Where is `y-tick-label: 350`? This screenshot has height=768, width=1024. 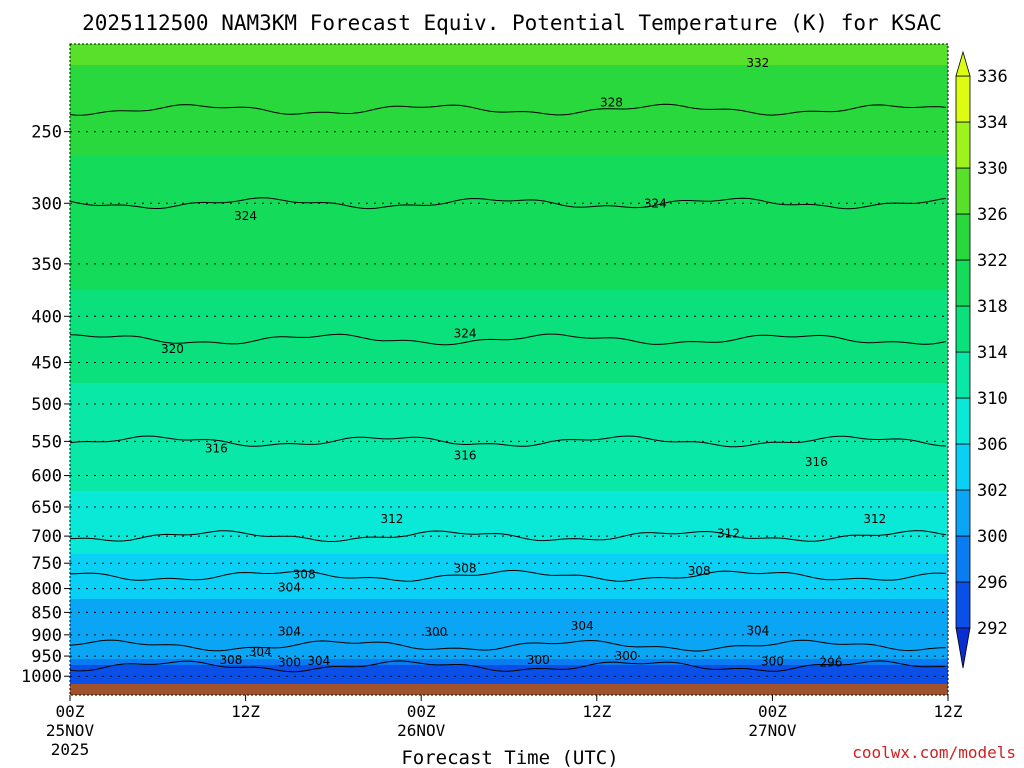 y-tick-label: 350 is located at coordinates (46, 265).